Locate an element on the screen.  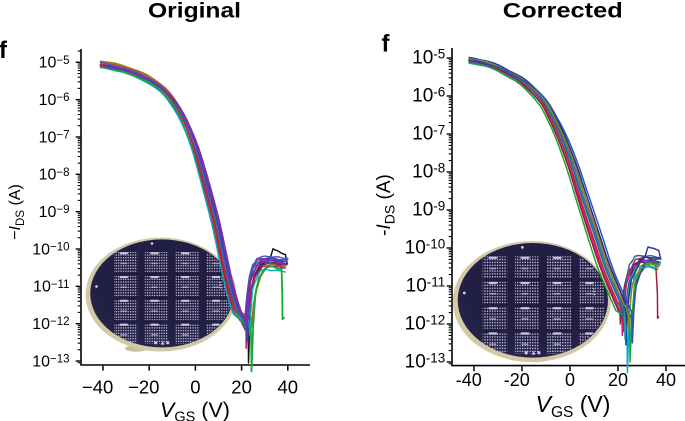
svg-text: -40 is located at coordinates (469, 380).